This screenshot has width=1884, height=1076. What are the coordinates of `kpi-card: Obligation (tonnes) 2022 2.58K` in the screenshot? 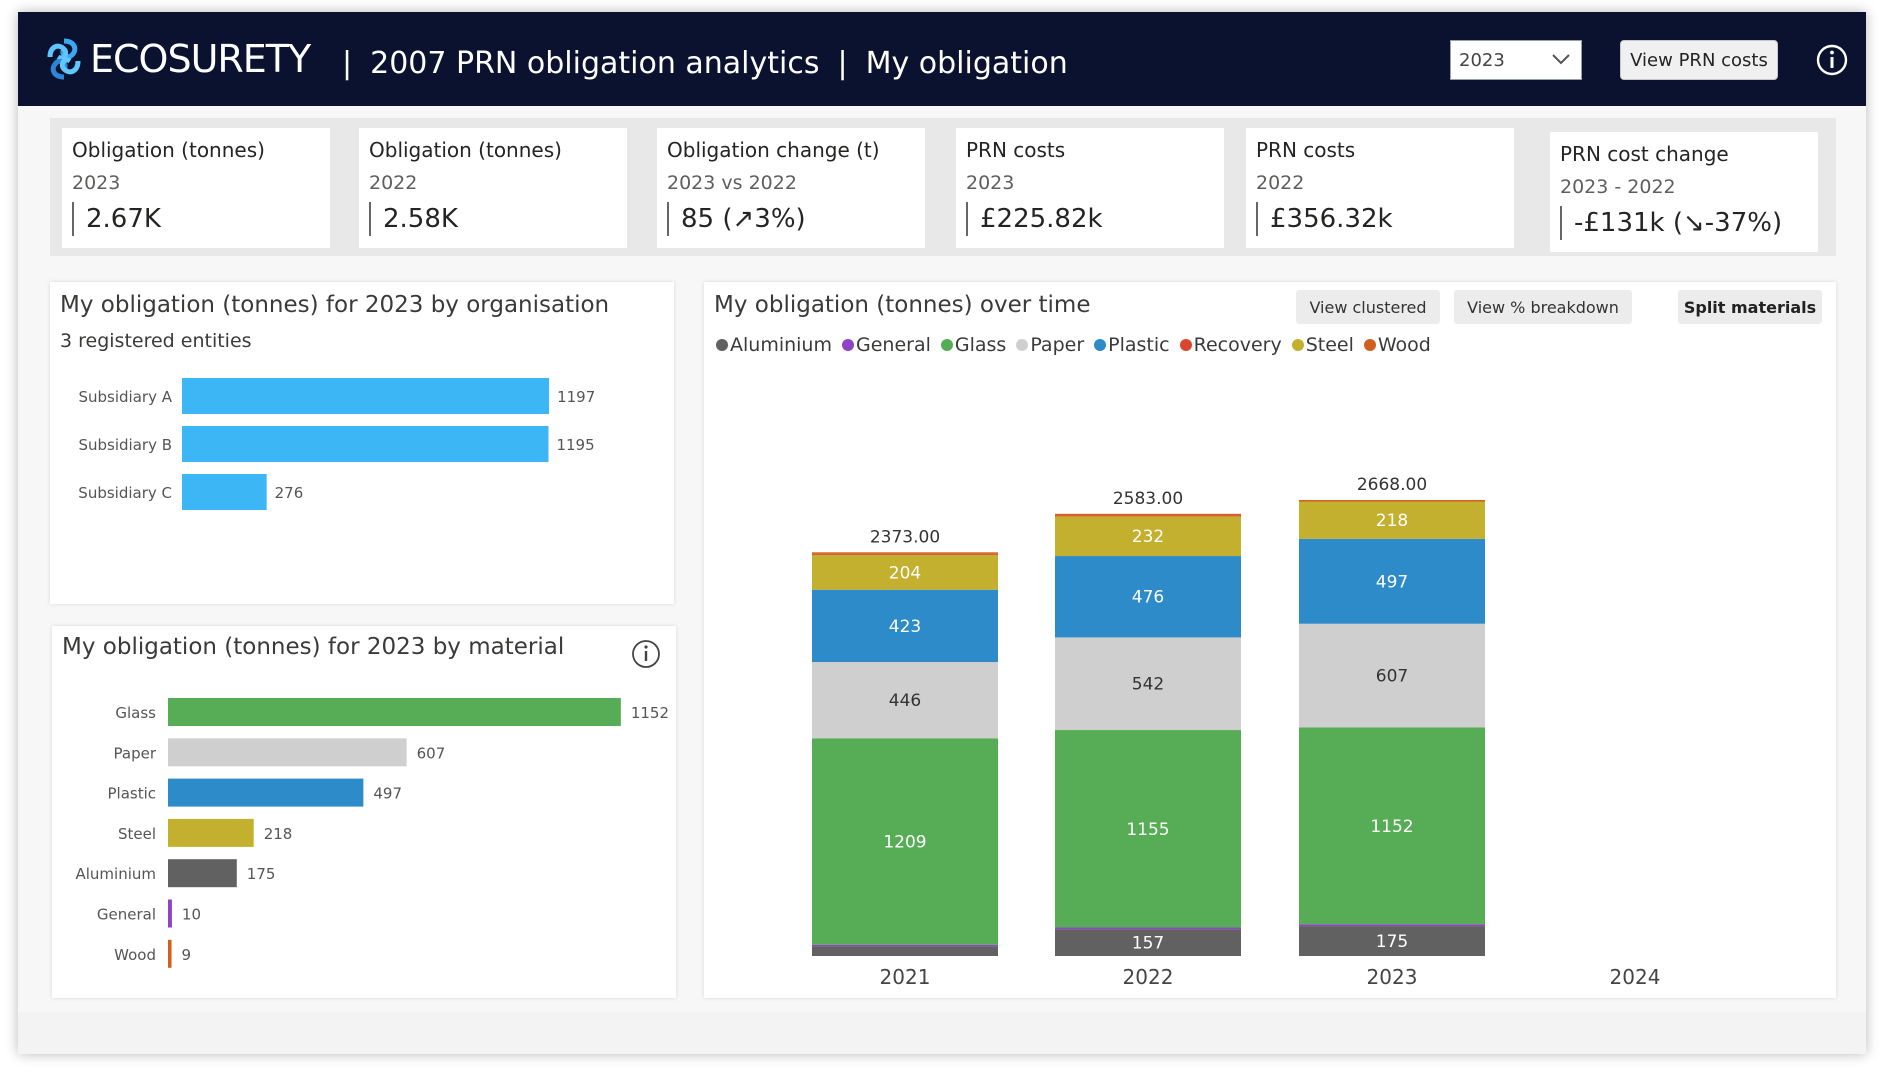 It's located at (493, 188).